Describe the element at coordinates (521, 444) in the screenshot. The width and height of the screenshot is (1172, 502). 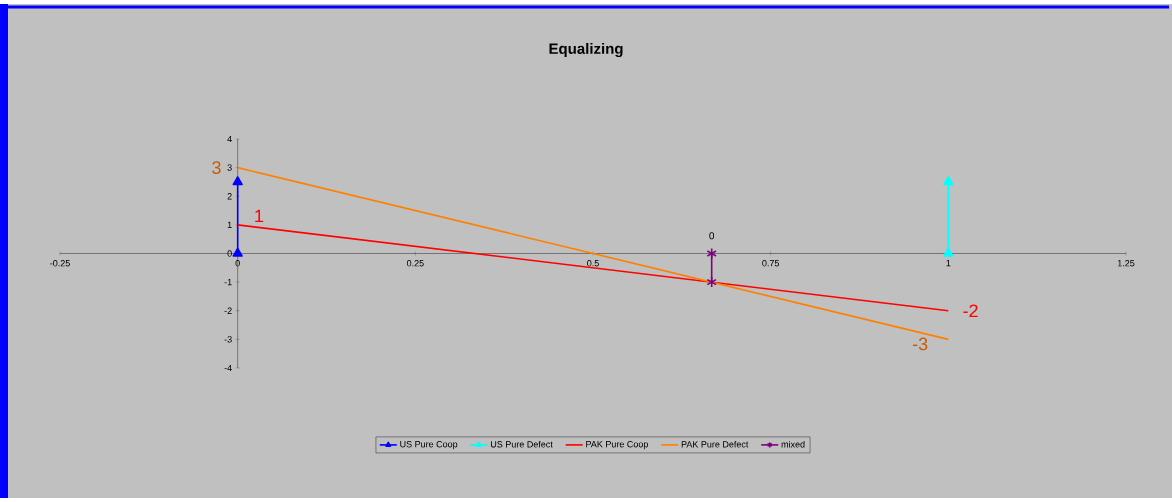
I see `legend-label: US Pure Defect` at that location.